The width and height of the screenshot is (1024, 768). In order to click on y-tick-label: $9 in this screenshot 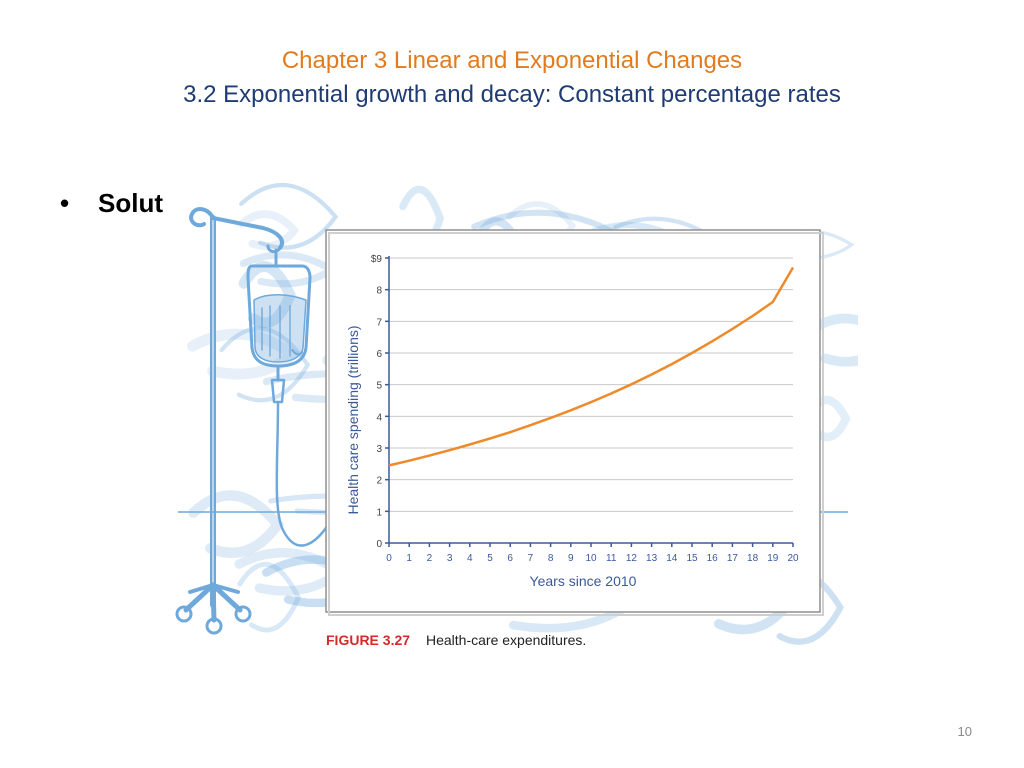, I will do `click(377, 259)`.